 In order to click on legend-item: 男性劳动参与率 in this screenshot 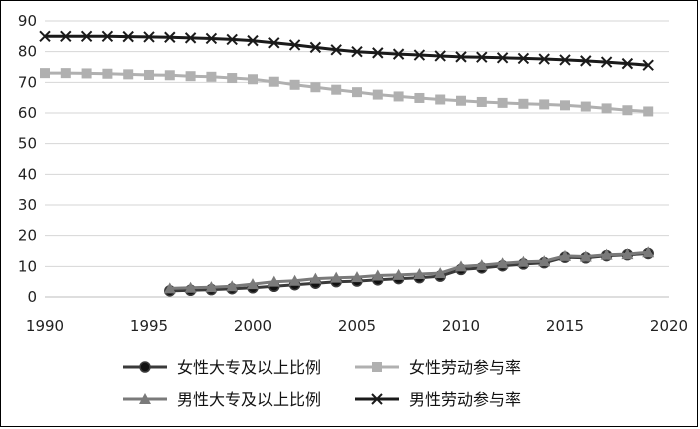, I will do `click(438, 399)`.